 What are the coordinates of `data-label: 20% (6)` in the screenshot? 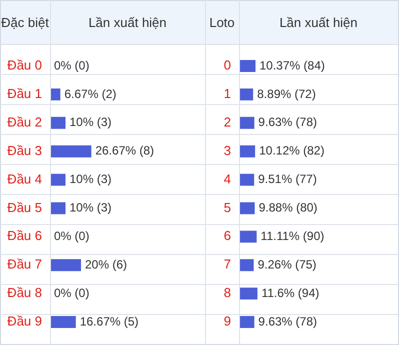 It's located at (106, 264).